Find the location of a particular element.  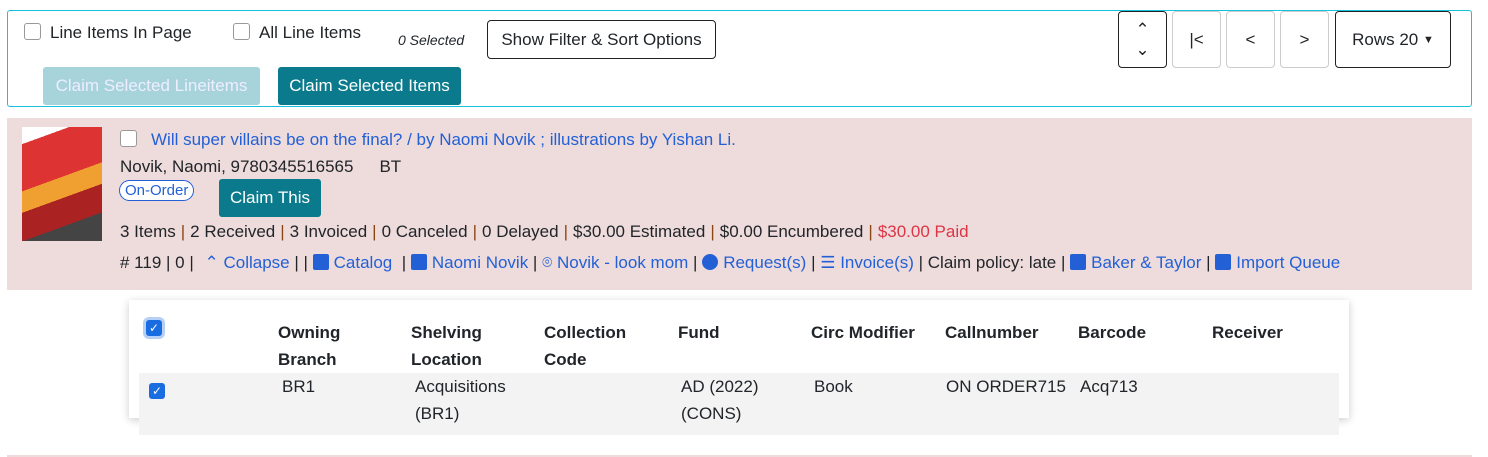

expand-collapse-button: ⌃ ⌄ is located at coordinates (1142, 39).